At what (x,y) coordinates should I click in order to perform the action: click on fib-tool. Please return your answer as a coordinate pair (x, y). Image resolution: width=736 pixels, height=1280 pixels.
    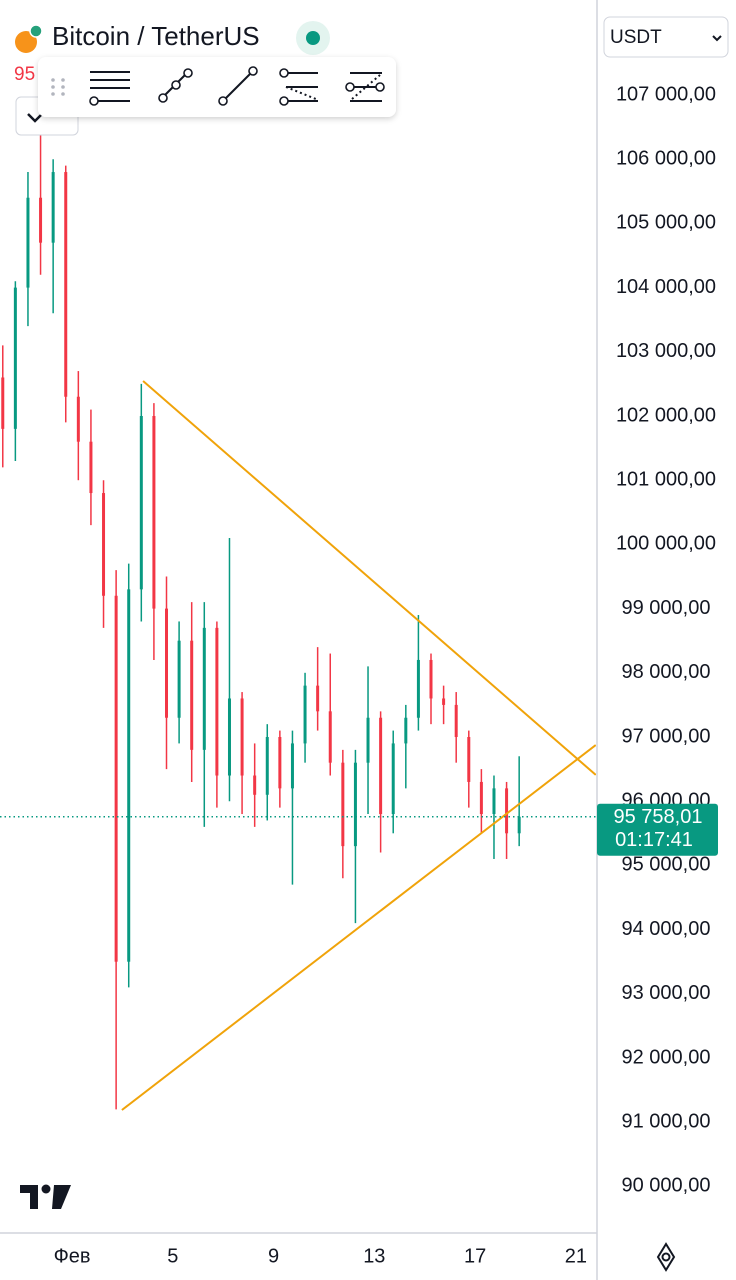
    Looking at the image, I should click on (365, 87).